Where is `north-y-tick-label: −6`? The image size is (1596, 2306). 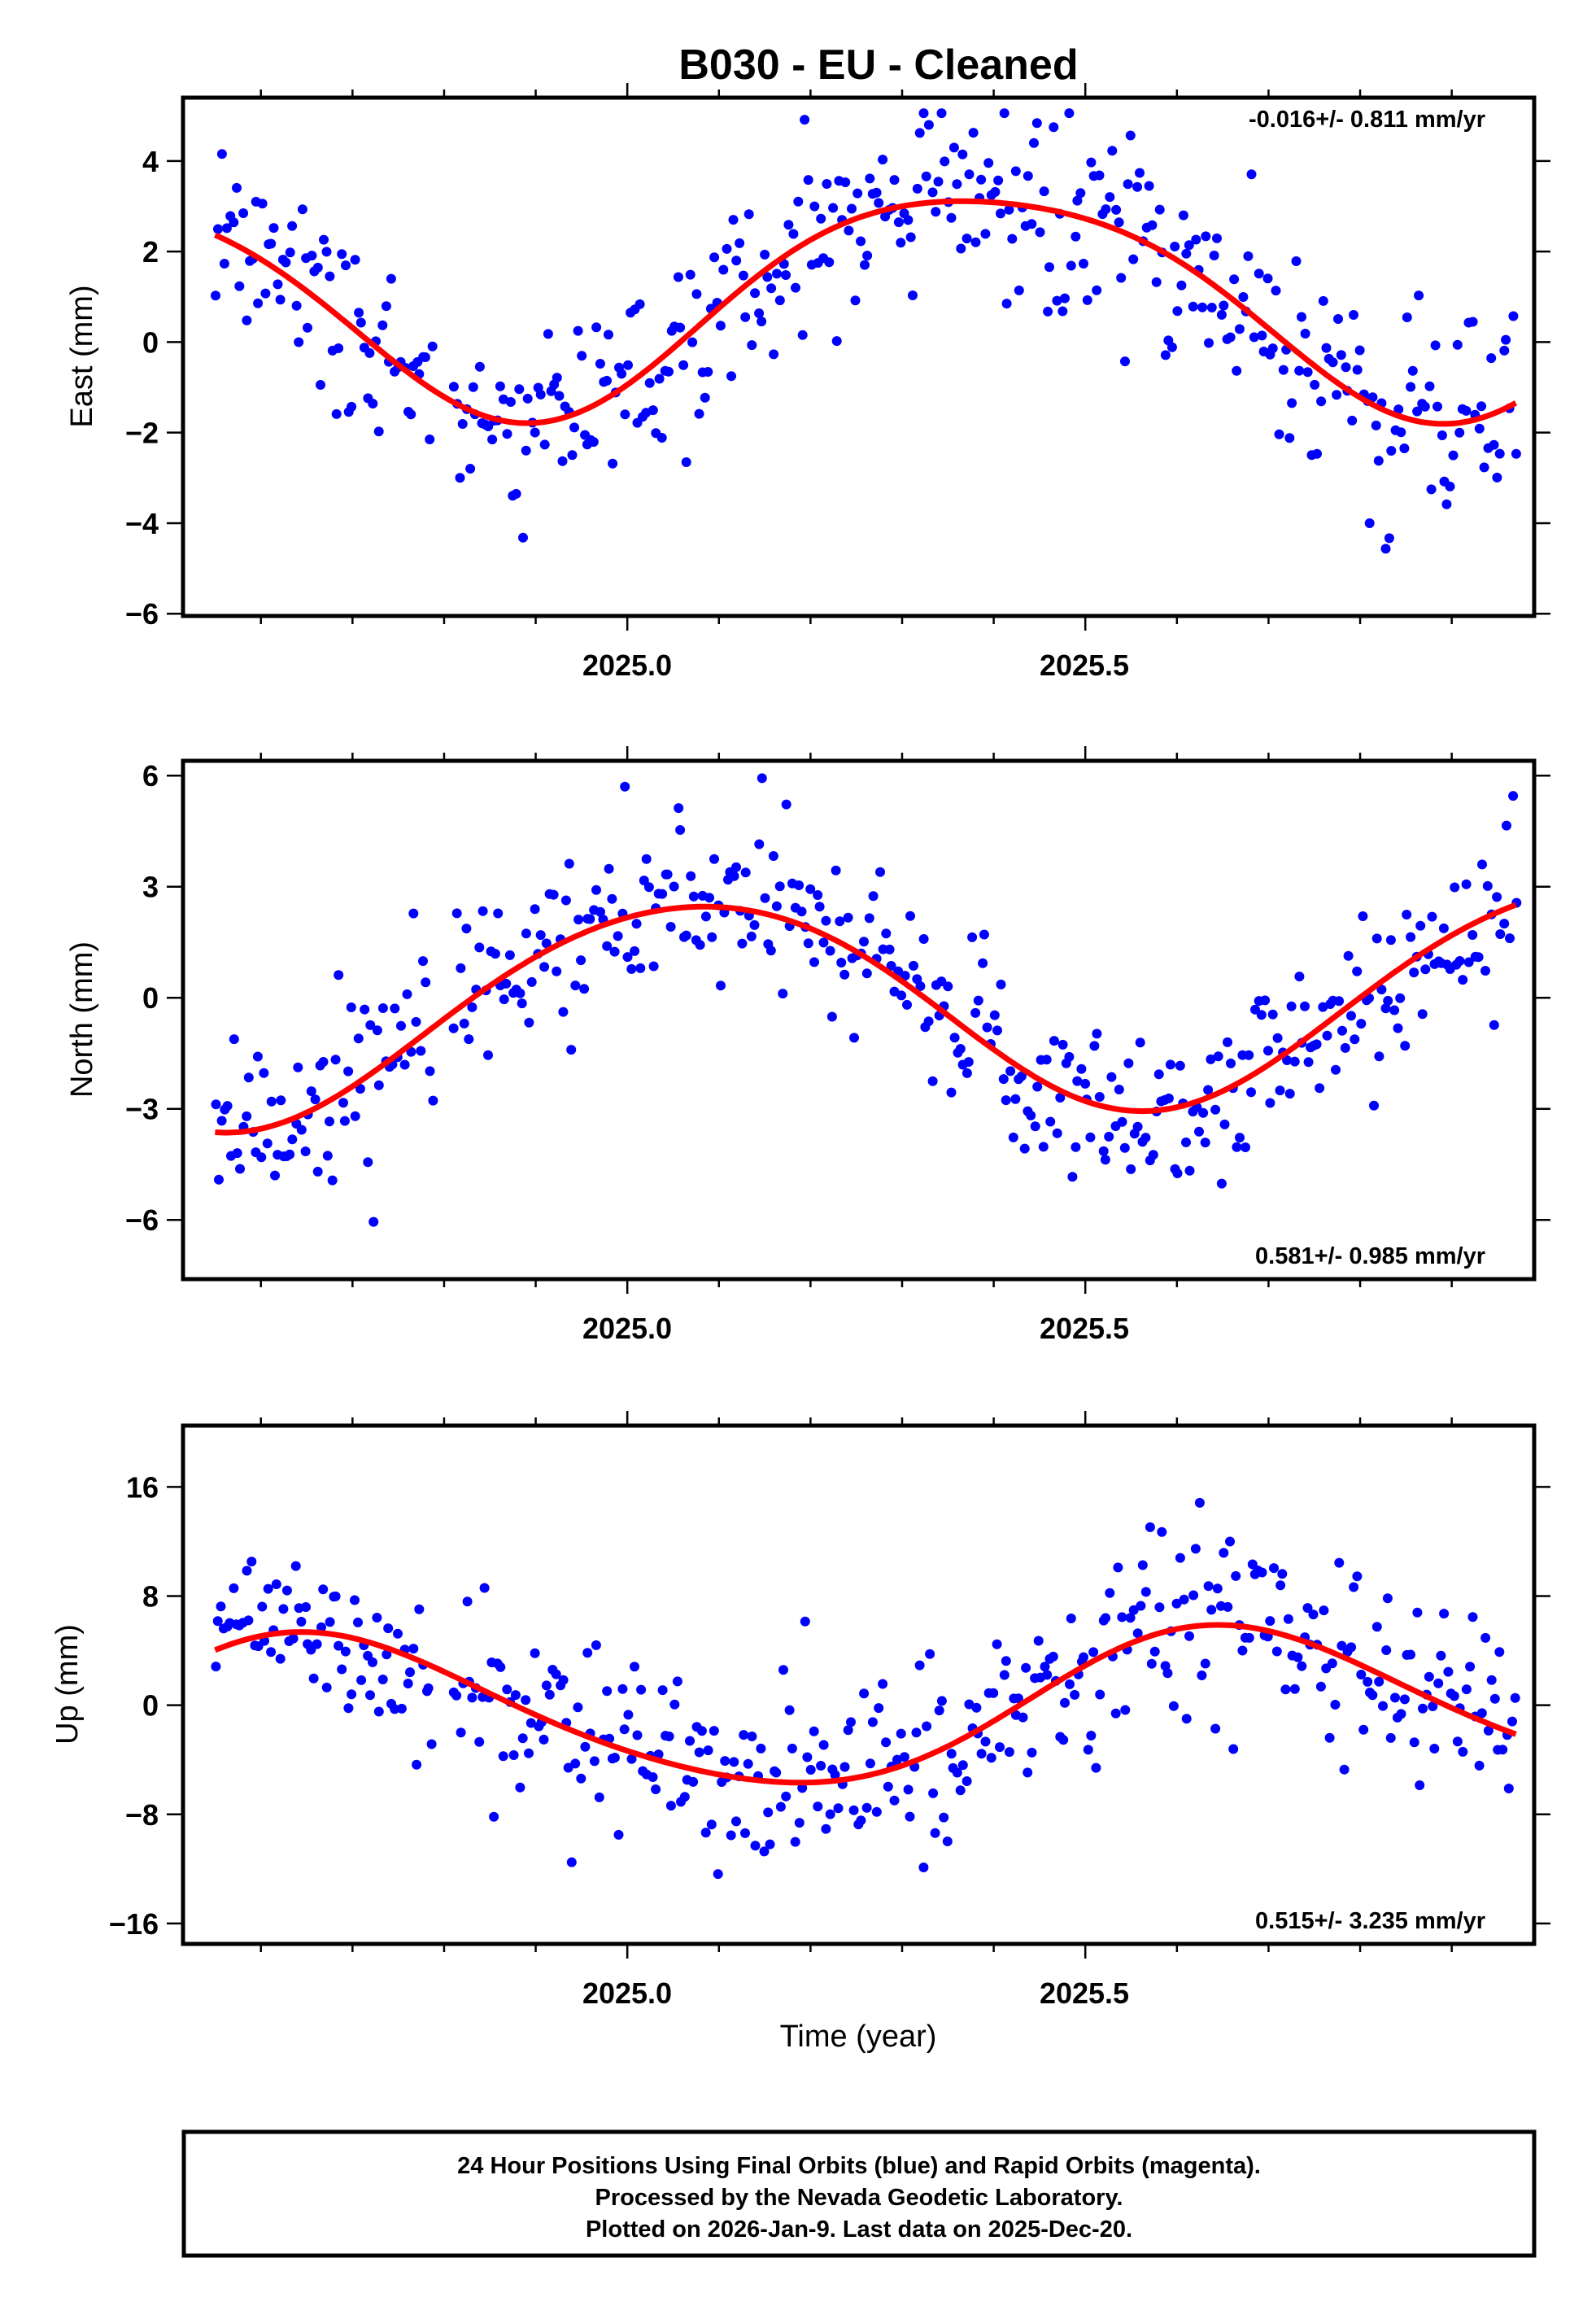
north-y-tick-label: −6 is located at coordinates (142, 1220).